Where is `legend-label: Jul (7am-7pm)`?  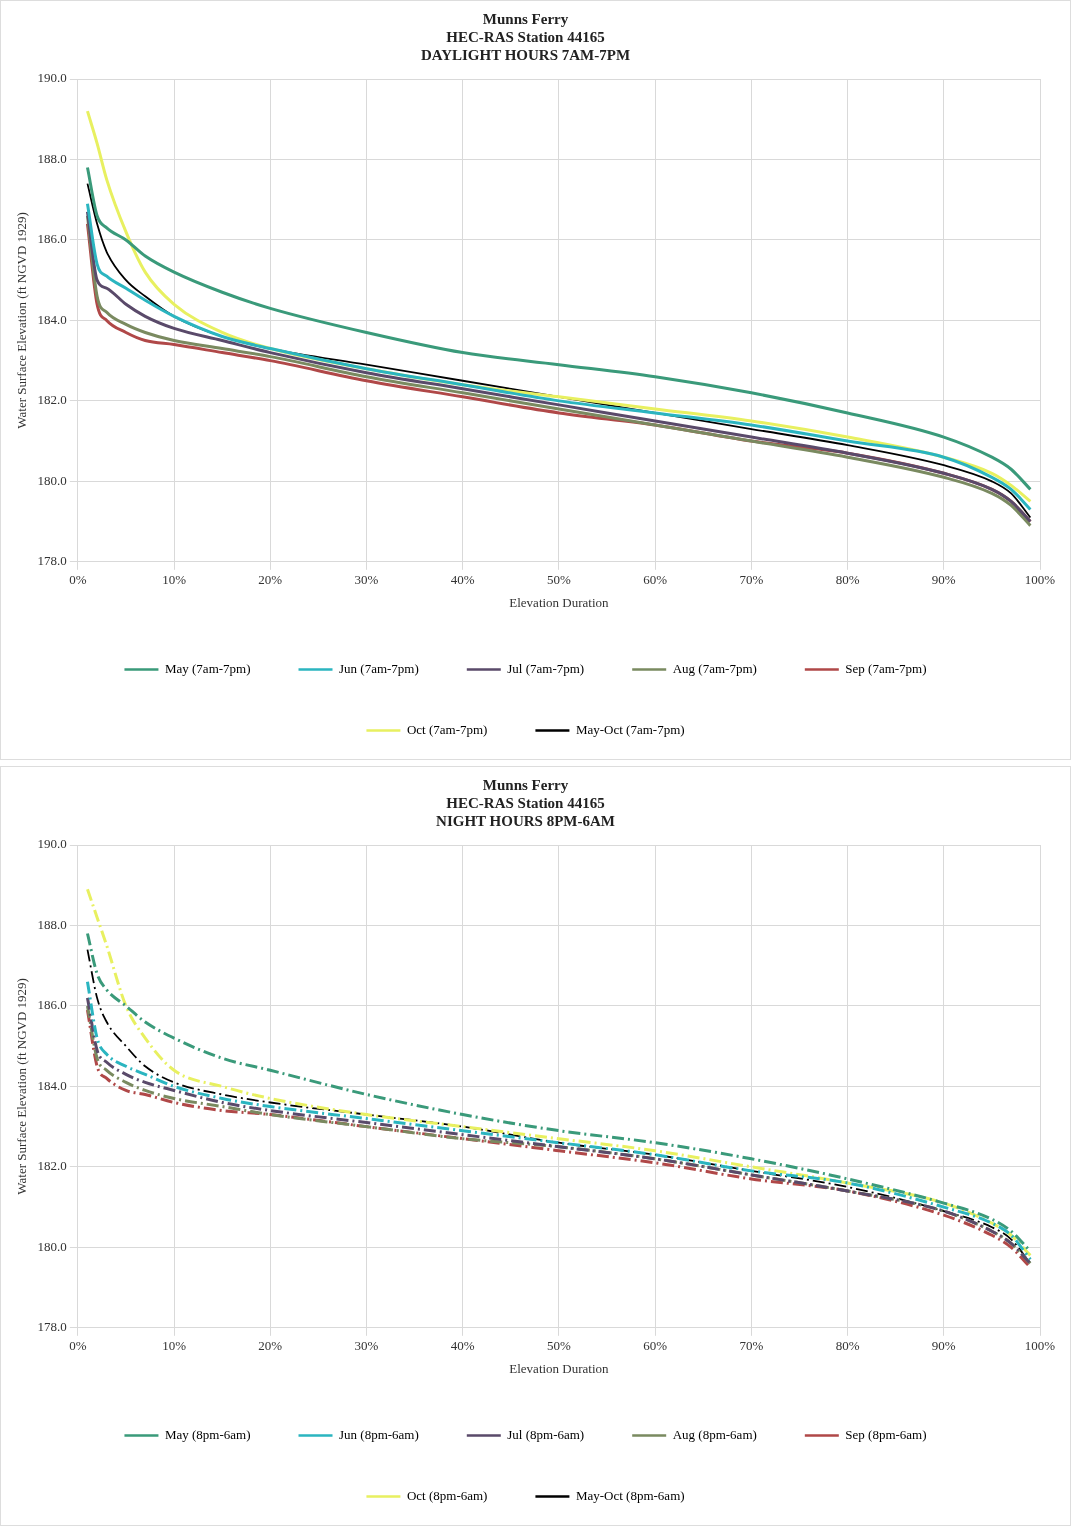
legend-label: Jul (7am-7pm) is located at coordinates (546, 668).